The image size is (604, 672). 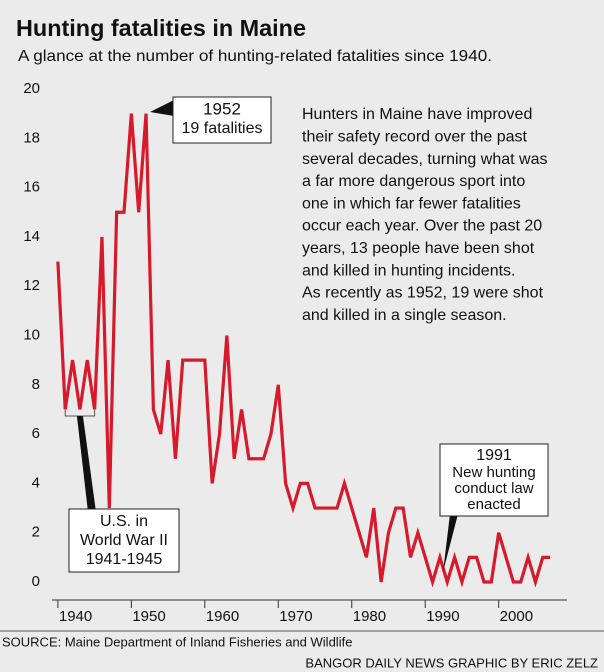 I want to click on x-tick-label: 1950, so click(x=148, y=616).